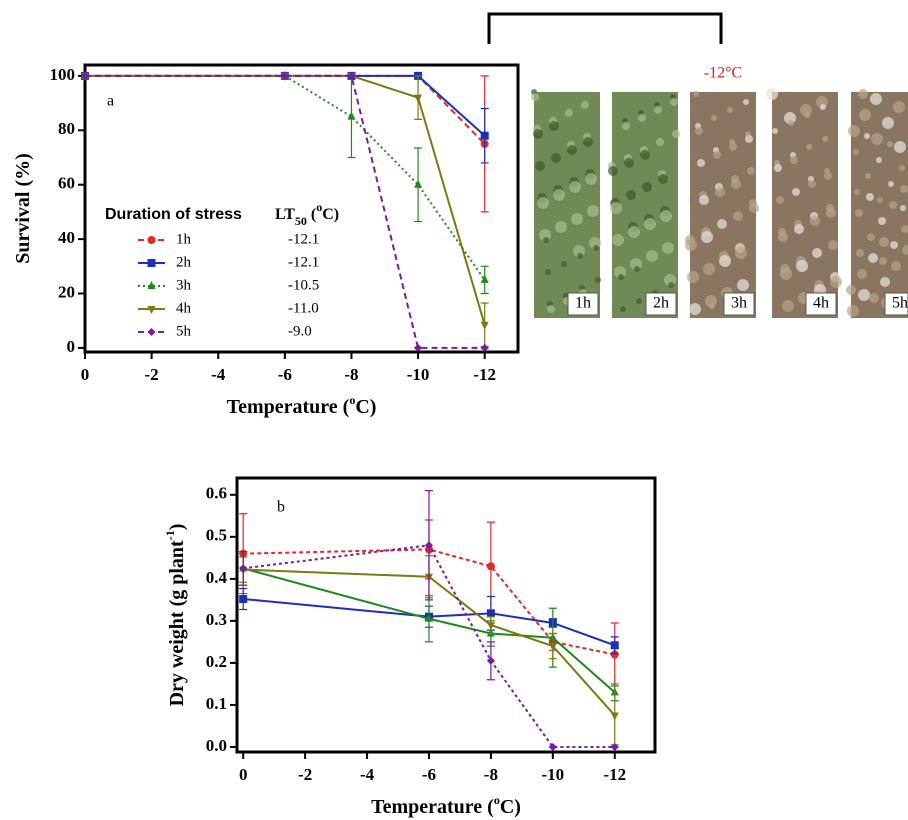 The height and width of the screenshot is (820, 908). I want to click on x-tick-label: -4, so click(218, 374).